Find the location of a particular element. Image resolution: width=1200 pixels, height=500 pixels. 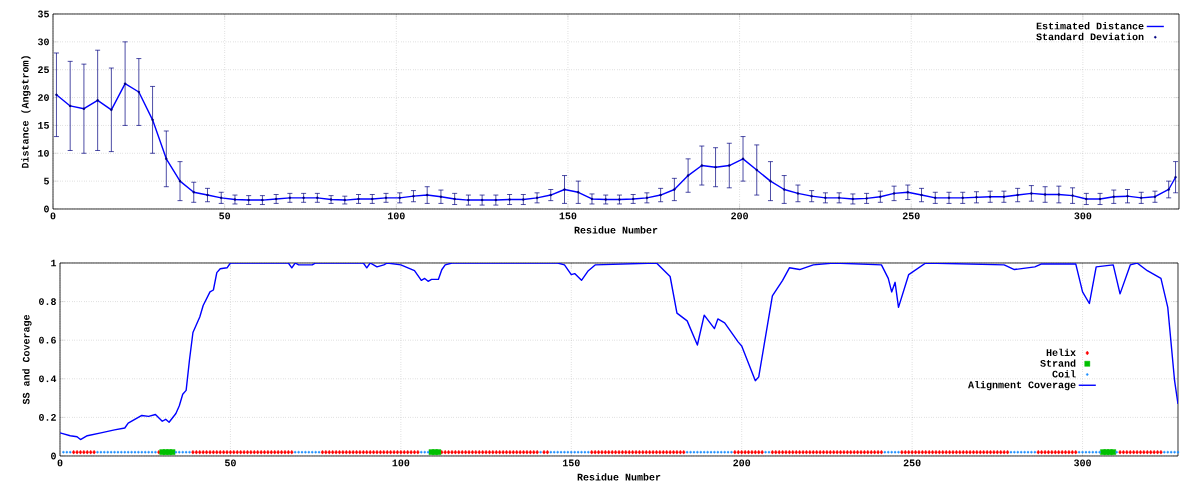

y-tick-label: 0.4 is located at coordinates (48, 379).